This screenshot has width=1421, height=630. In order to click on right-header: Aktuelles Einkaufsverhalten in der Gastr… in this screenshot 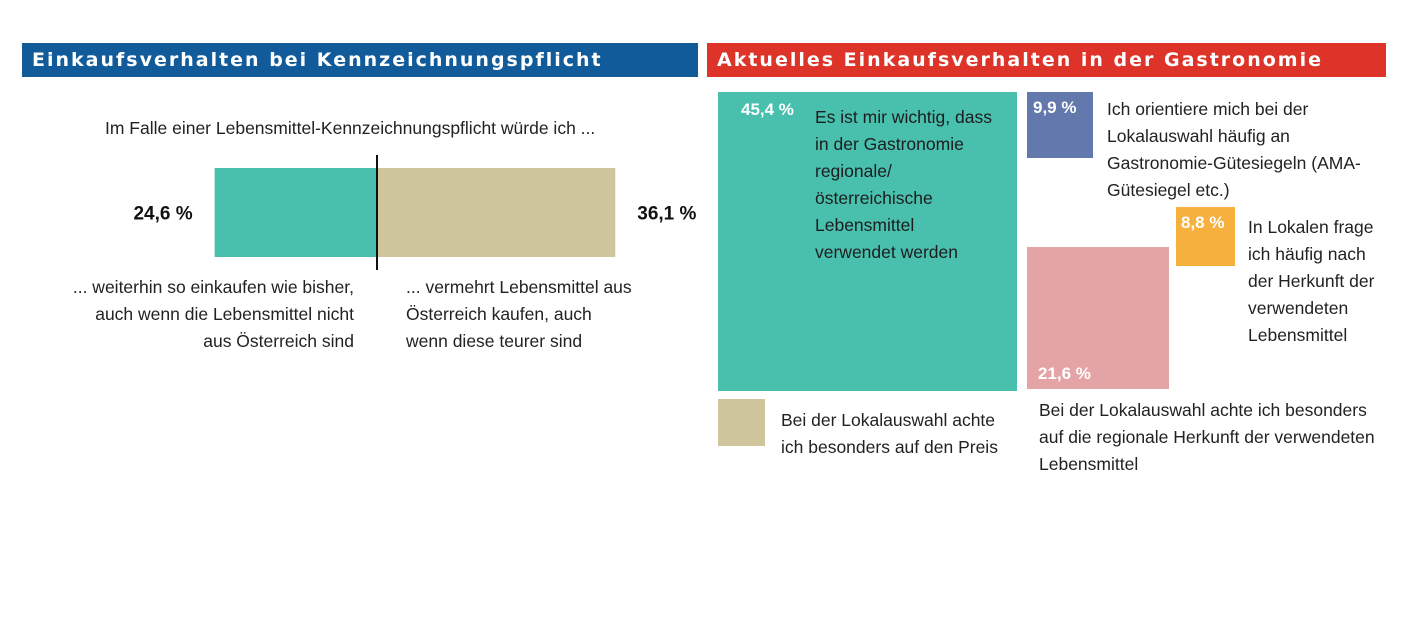, I will do `click(1046, 60)`.